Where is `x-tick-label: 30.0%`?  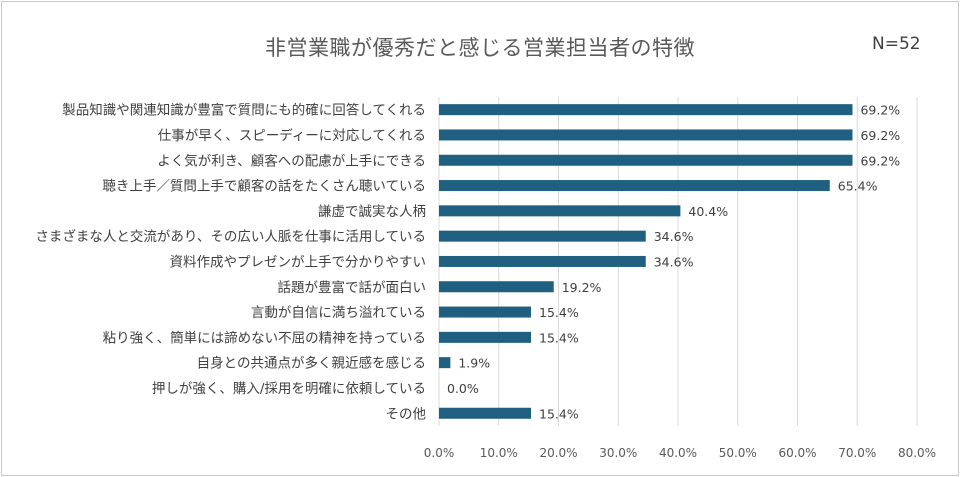 x-tick-label: 30.0% is located at coordinates (618, 453).